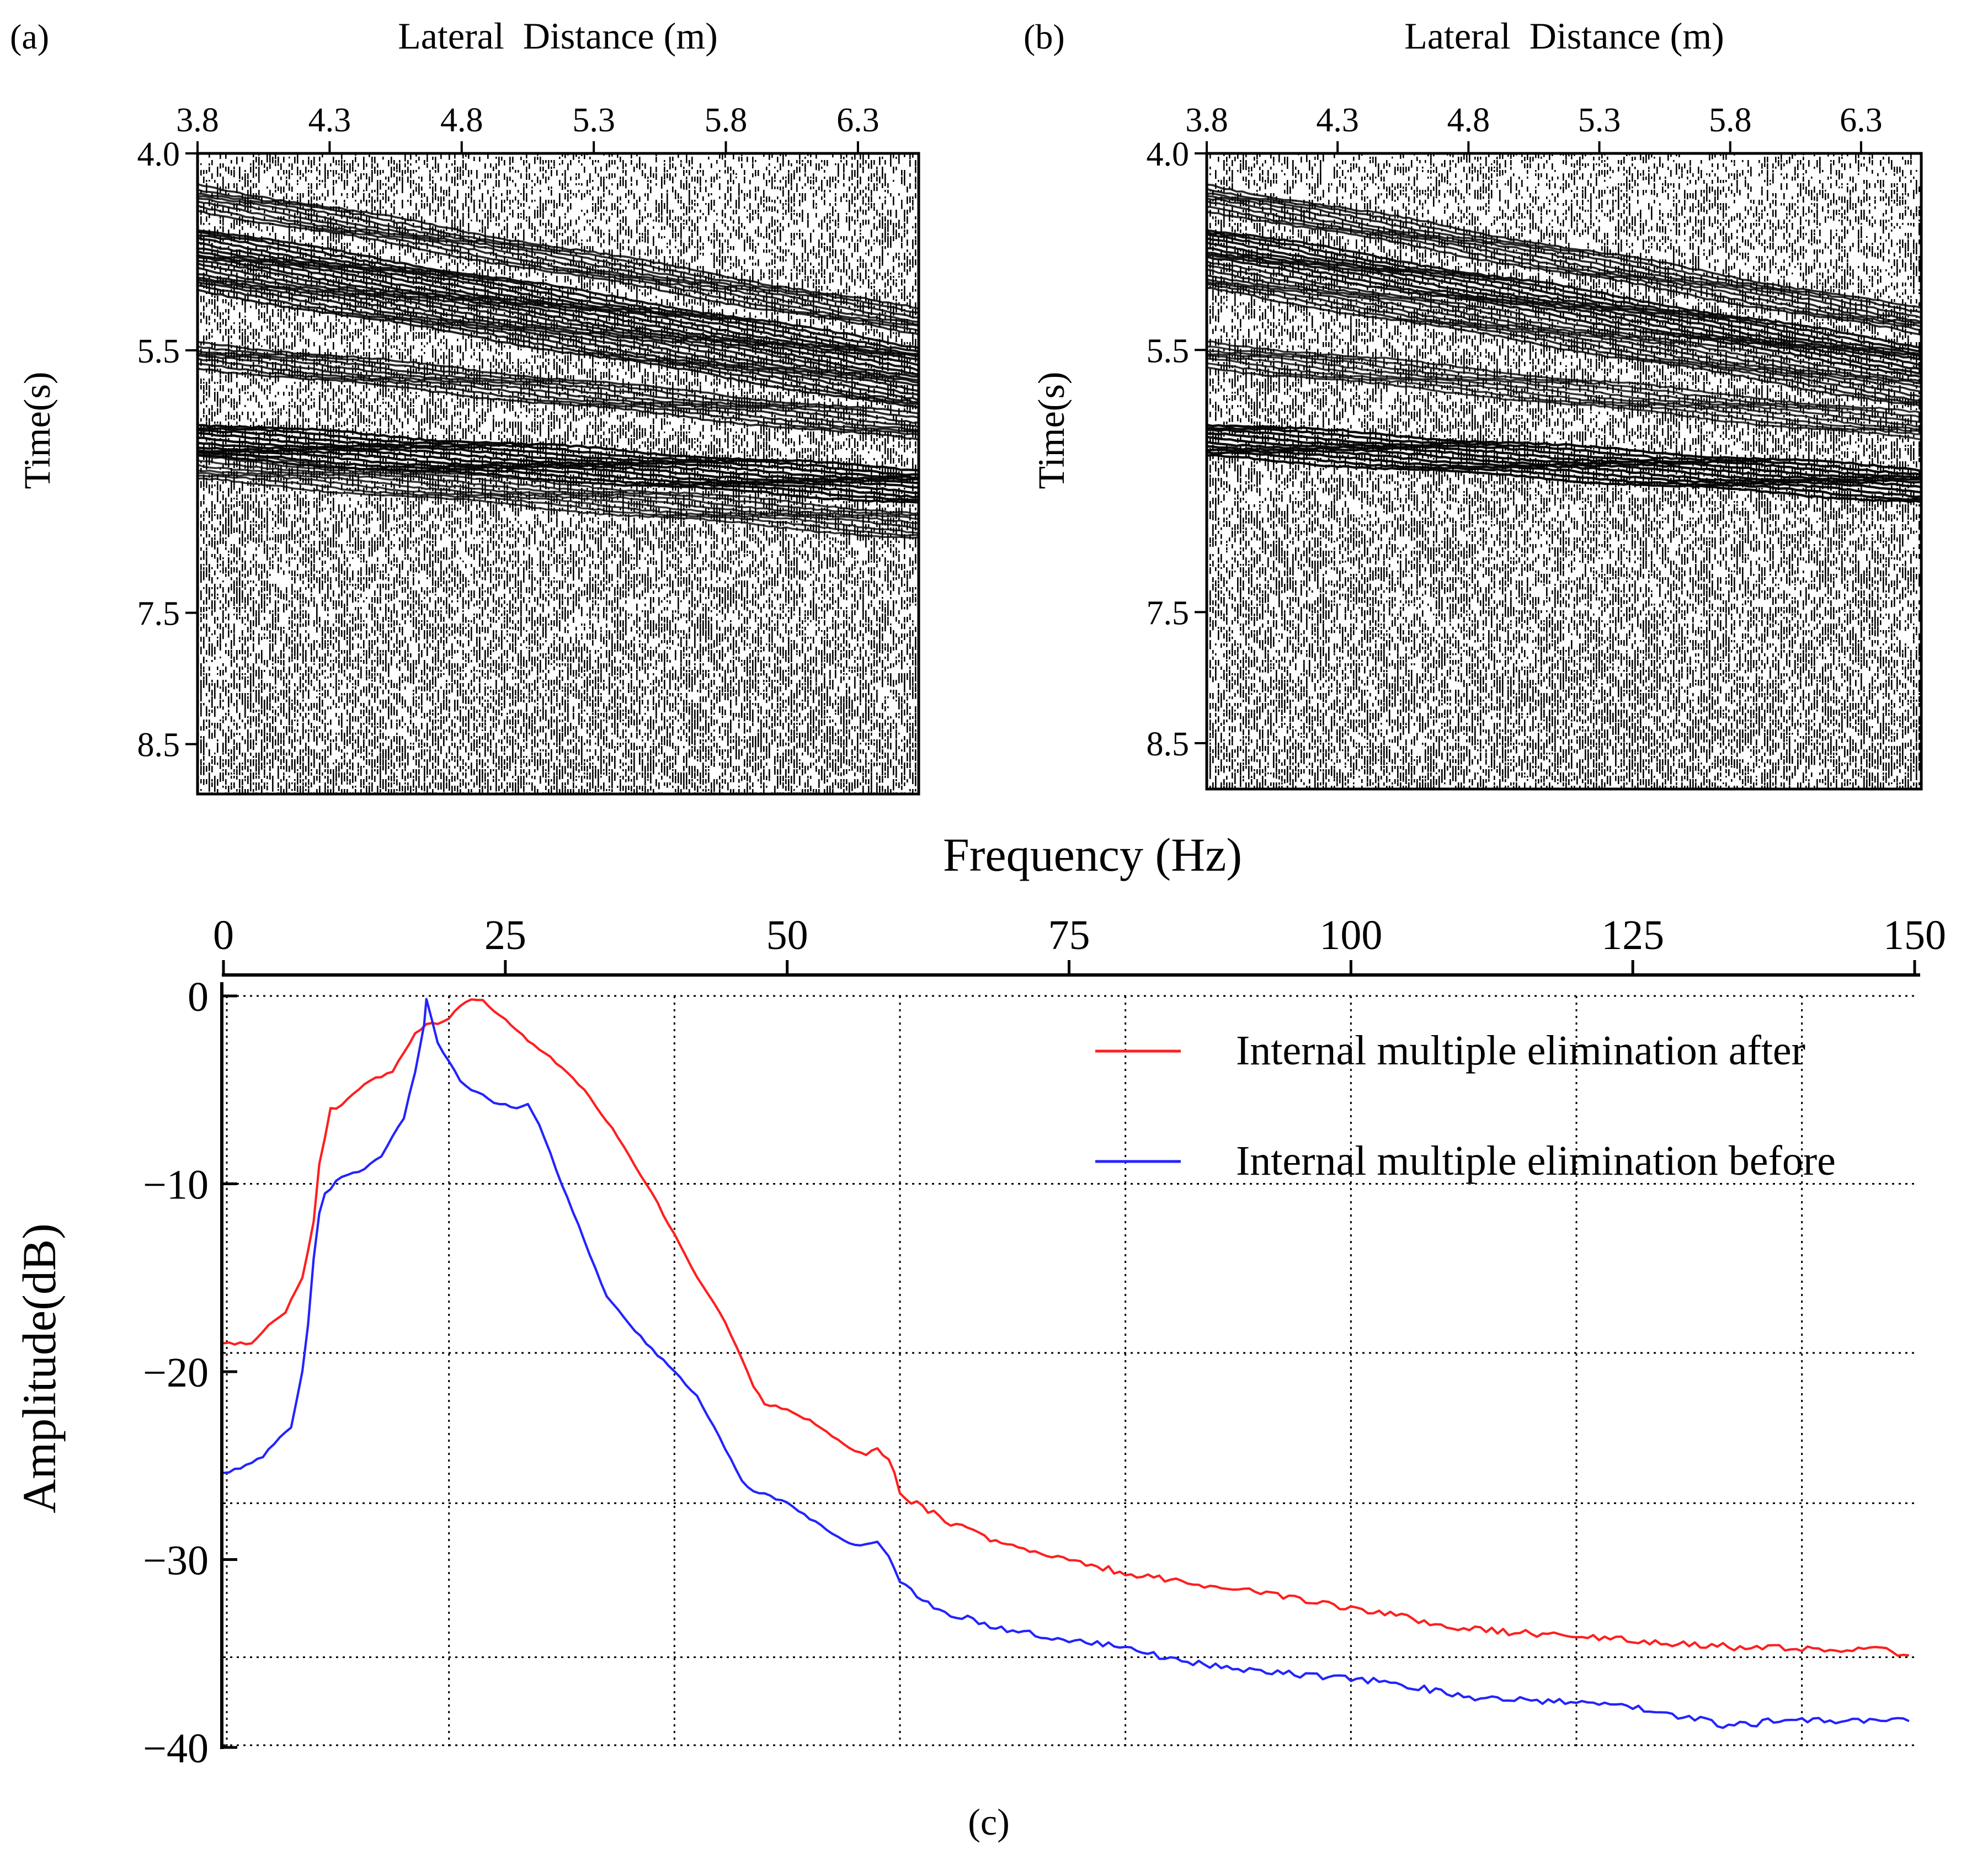 This screenshot has width=1977, height=1876. Describe the element at coordinates (558, 36) in the screenshot. I see `panel-a-xlabel: Lateral Distance (m)` at that location.